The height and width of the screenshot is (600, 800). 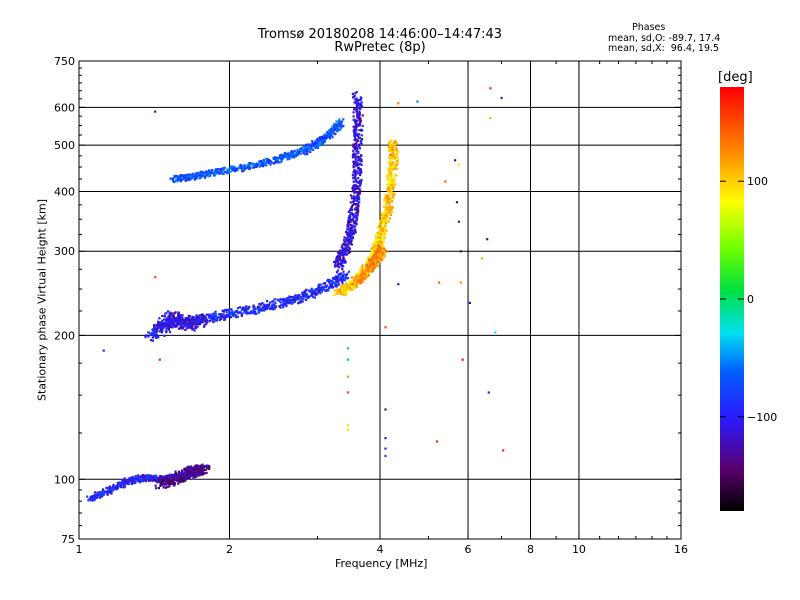 What do you see at coordinates (579, 549) in the screenshot?
I see `x-tick-label: 10` at bounding box center [579, 549].